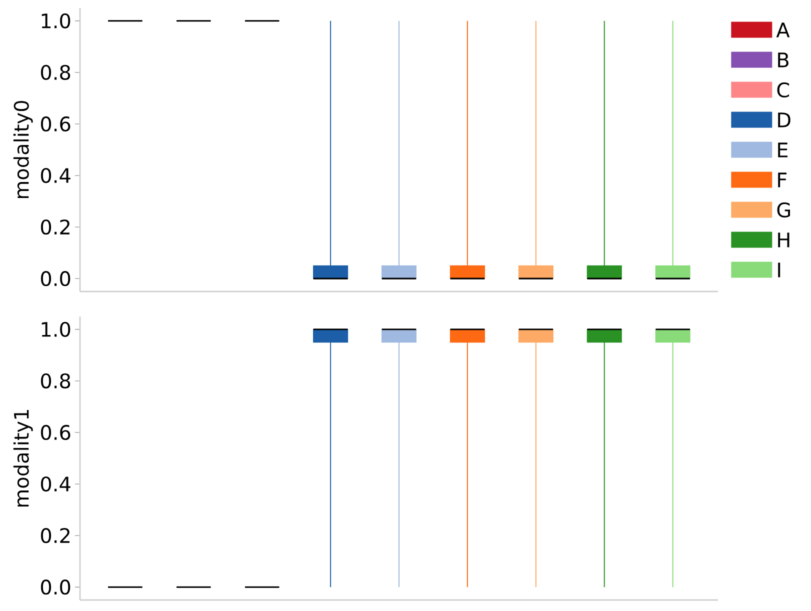 This screenshot has height=611, width=811. Describe the element at coordinates (784, 120) in the screenshot. I see `legend-label: D` at that location.